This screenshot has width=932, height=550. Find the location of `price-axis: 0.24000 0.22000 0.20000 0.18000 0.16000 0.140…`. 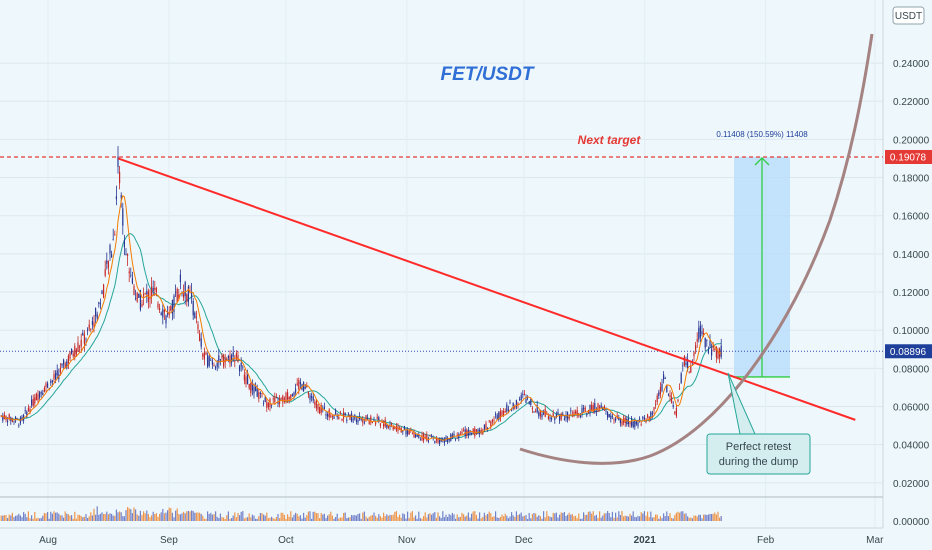

price-axis: 0.24000 0.22000 0.20000 0.18000 0.16000 0.140… is located at coordinates (911, 293).